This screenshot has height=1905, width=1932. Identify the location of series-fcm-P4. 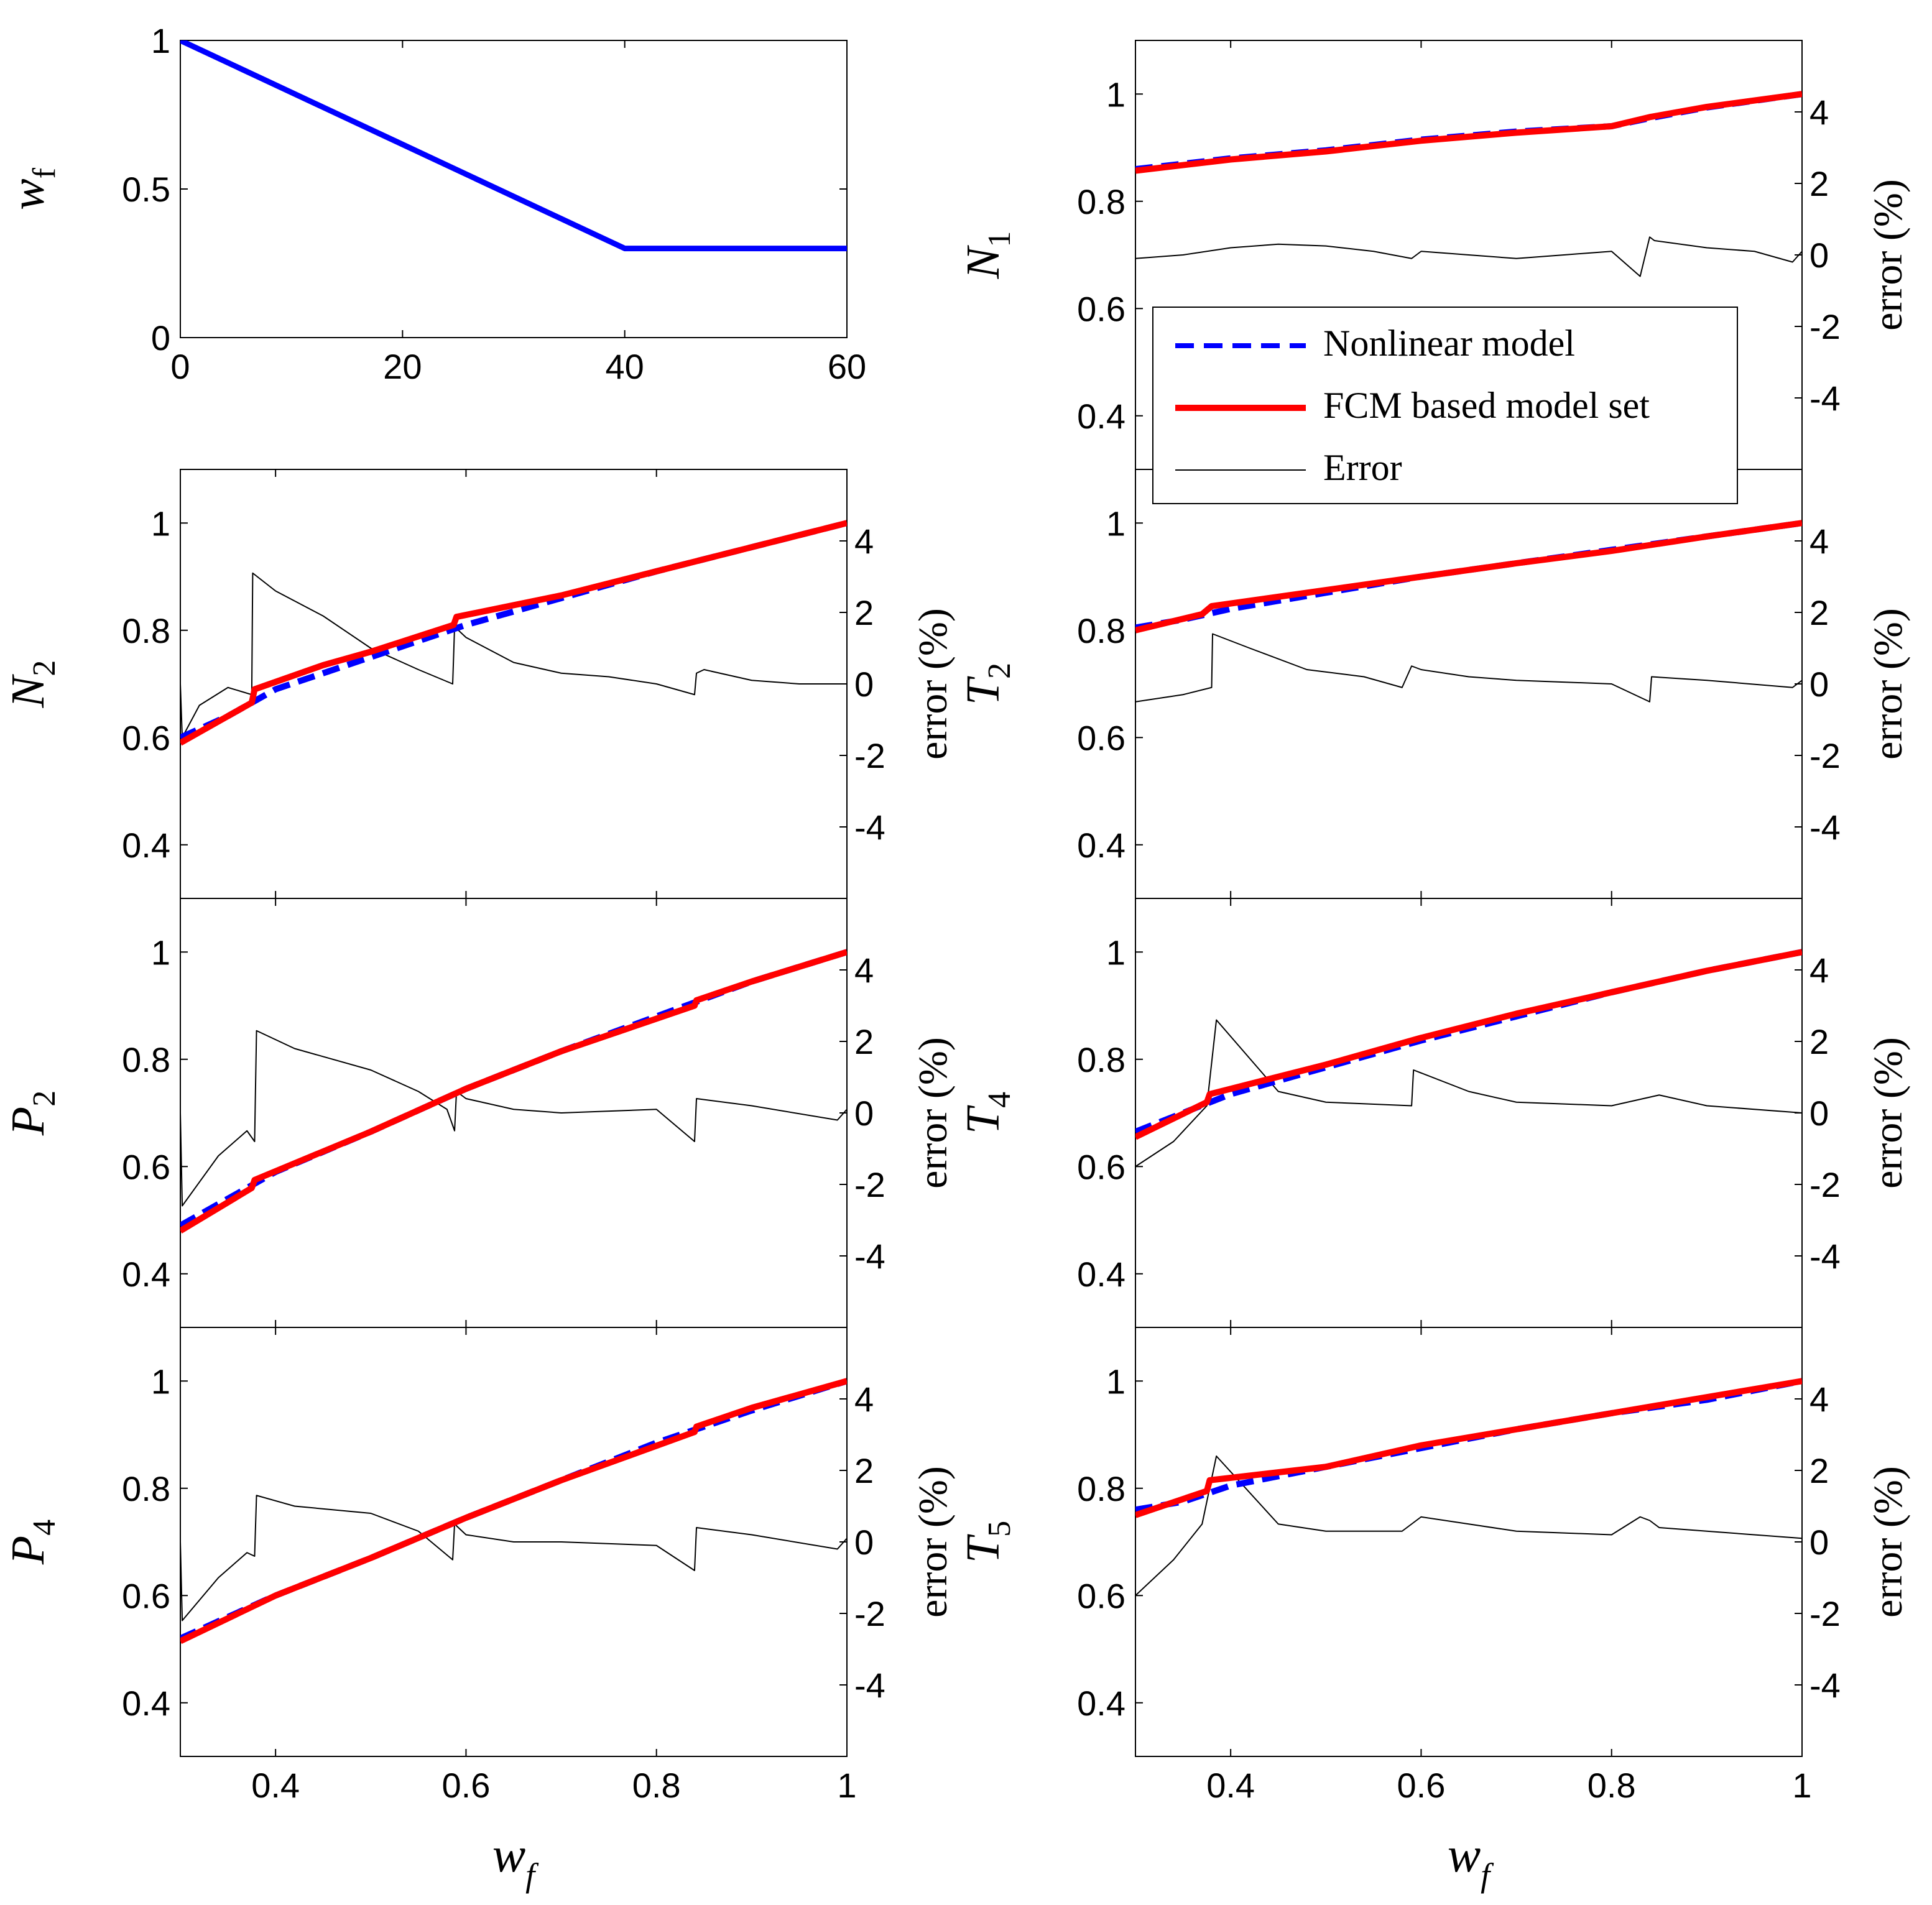
(513, 1511).